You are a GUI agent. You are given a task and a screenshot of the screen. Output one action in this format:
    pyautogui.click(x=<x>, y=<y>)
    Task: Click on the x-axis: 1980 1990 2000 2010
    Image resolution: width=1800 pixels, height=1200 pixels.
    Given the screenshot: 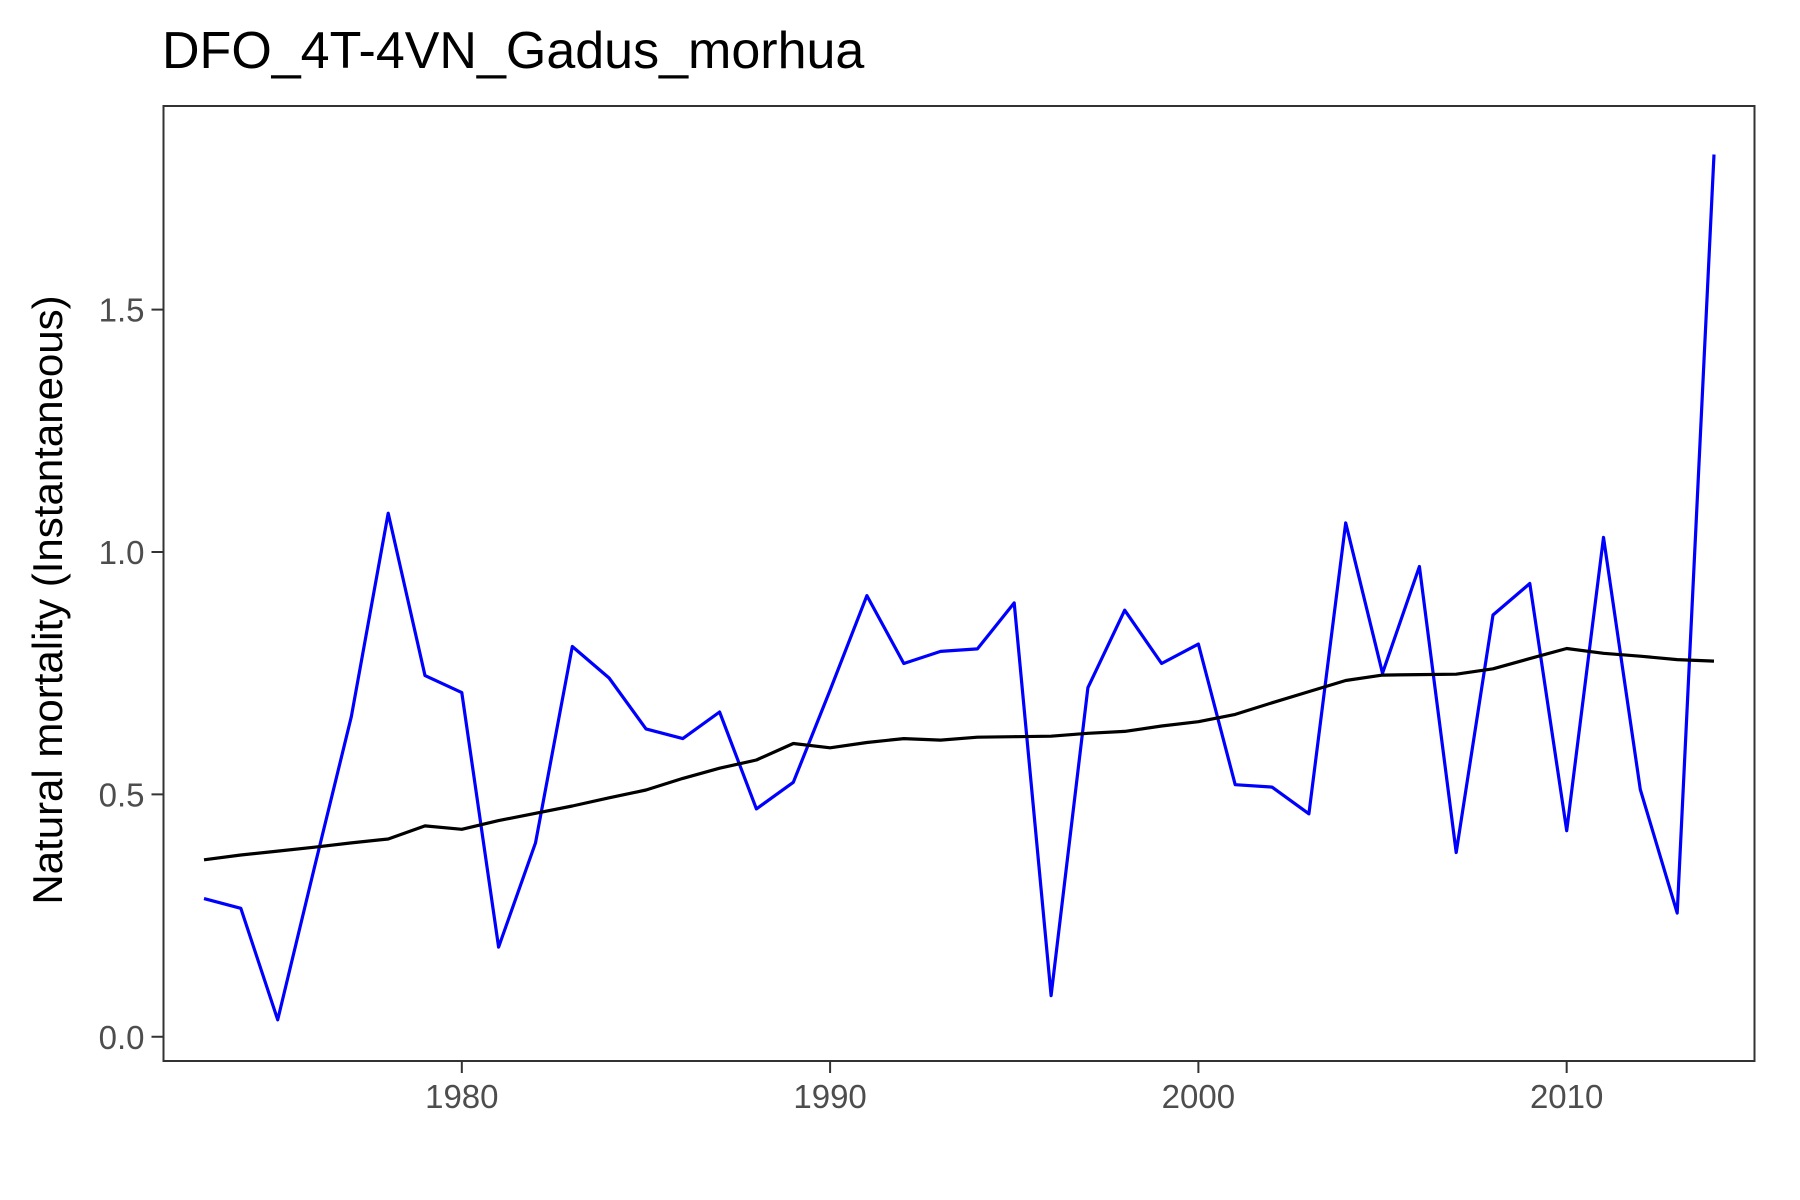 What is the action you would take?
    pyautogui.click(x=1014, y=1088)
    